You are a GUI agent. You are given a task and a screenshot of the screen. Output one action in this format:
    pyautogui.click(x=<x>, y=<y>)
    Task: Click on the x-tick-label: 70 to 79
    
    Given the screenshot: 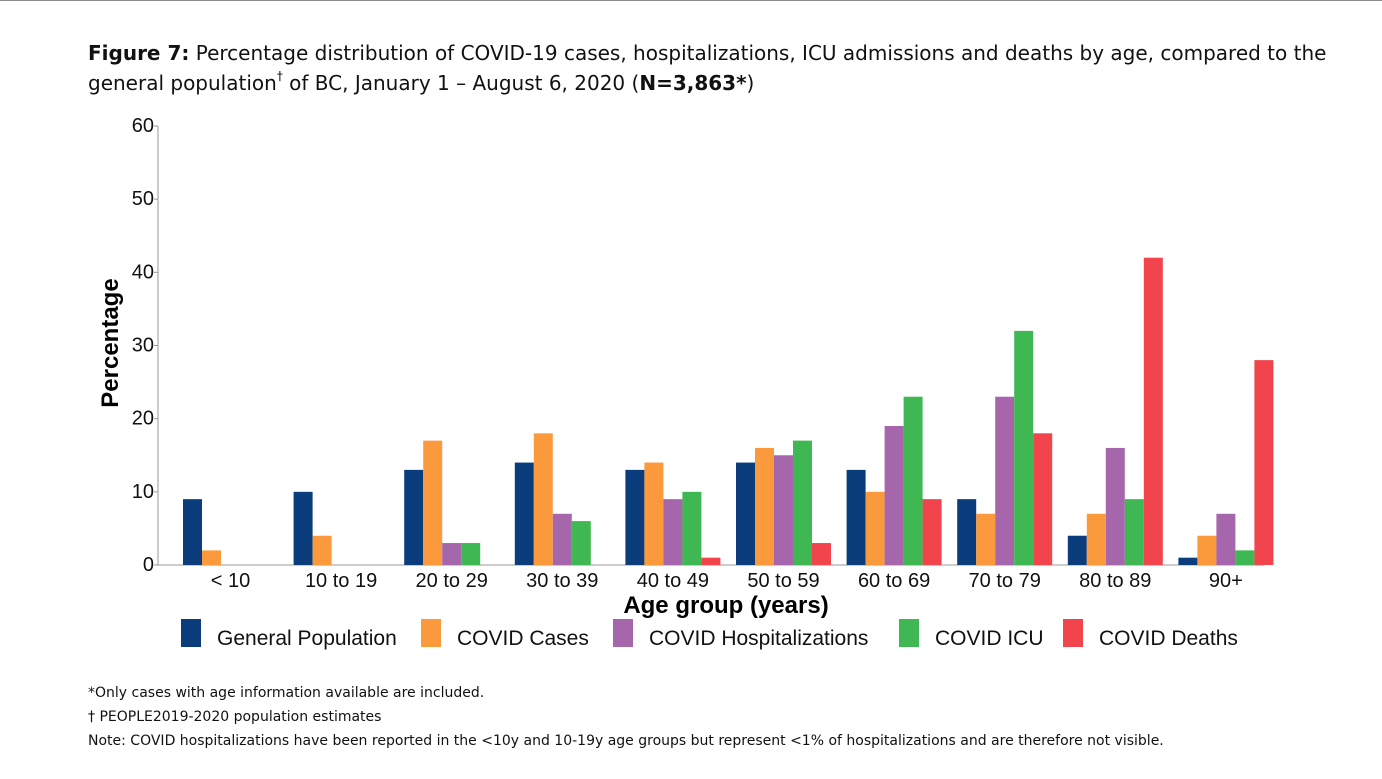 What is the action you would take?
    pyautogui.click(x=1005, y=581)
    